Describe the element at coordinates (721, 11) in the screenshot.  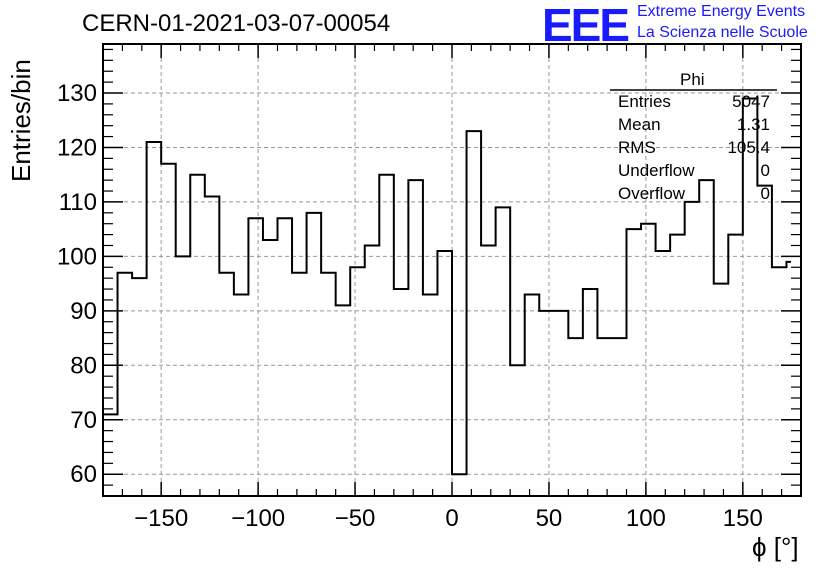
I see `logo-text-line1: Extreme Energy Events` at that location.